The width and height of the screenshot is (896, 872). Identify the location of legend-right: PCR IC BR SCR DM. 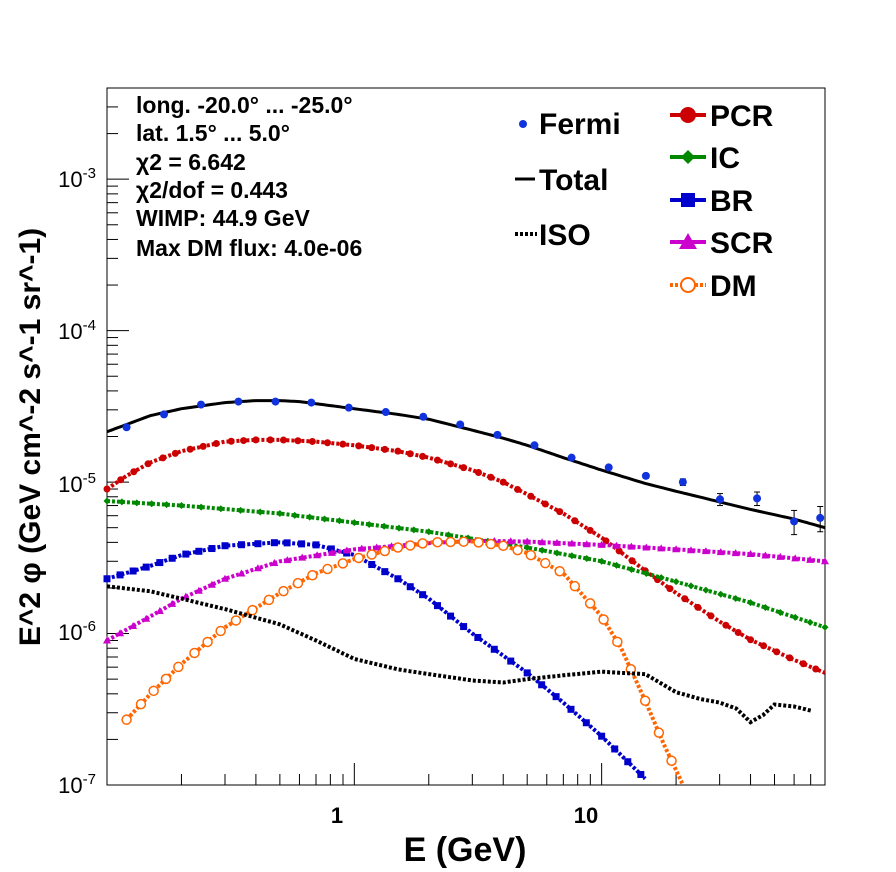
(722, 201).